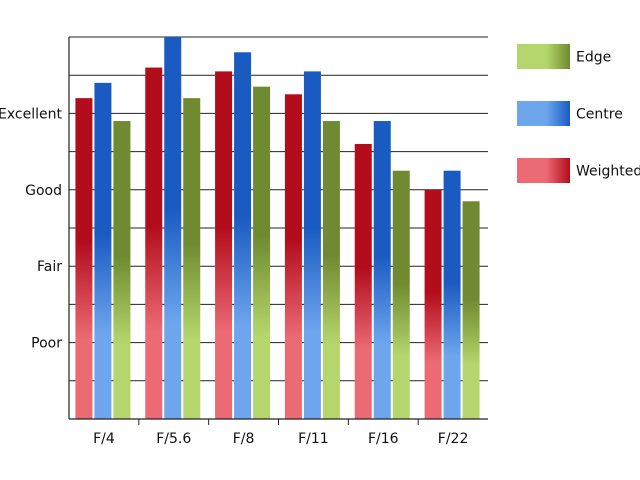 The width and height of the screenshot is (640, 480). I want to click on legend-item-edge: Edge, so click(564, 56).